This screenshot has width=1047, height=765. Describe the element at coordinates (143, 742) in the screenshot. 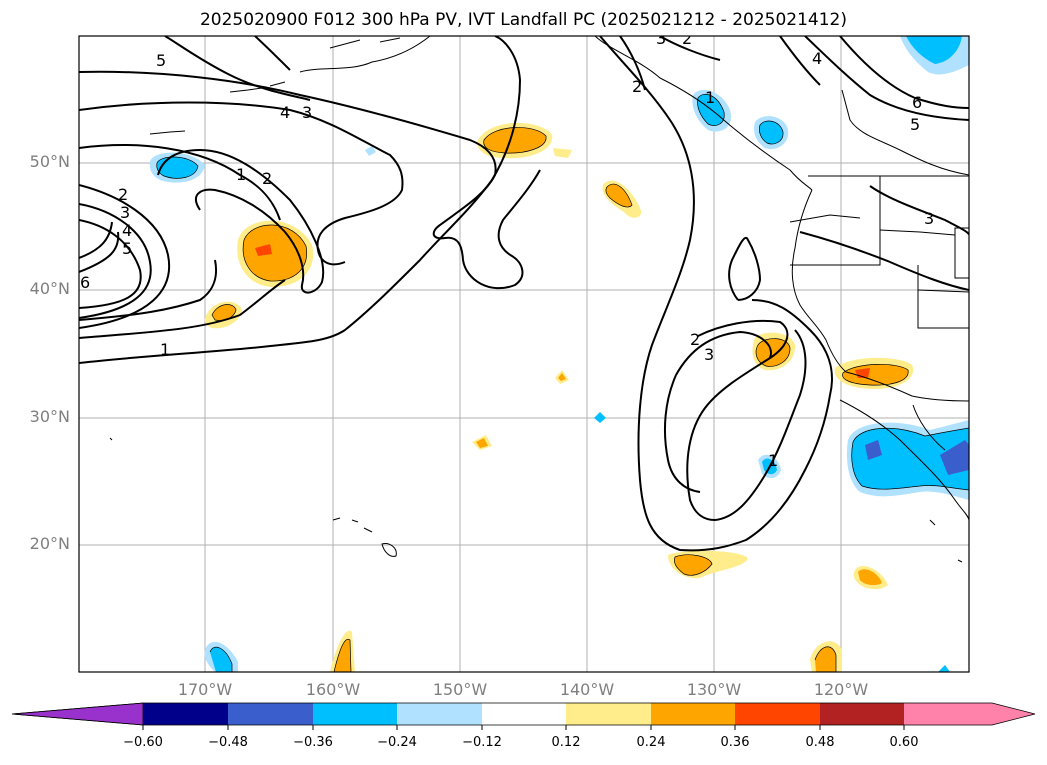

I see `colorbar-tick-label: −0.60` at that location.